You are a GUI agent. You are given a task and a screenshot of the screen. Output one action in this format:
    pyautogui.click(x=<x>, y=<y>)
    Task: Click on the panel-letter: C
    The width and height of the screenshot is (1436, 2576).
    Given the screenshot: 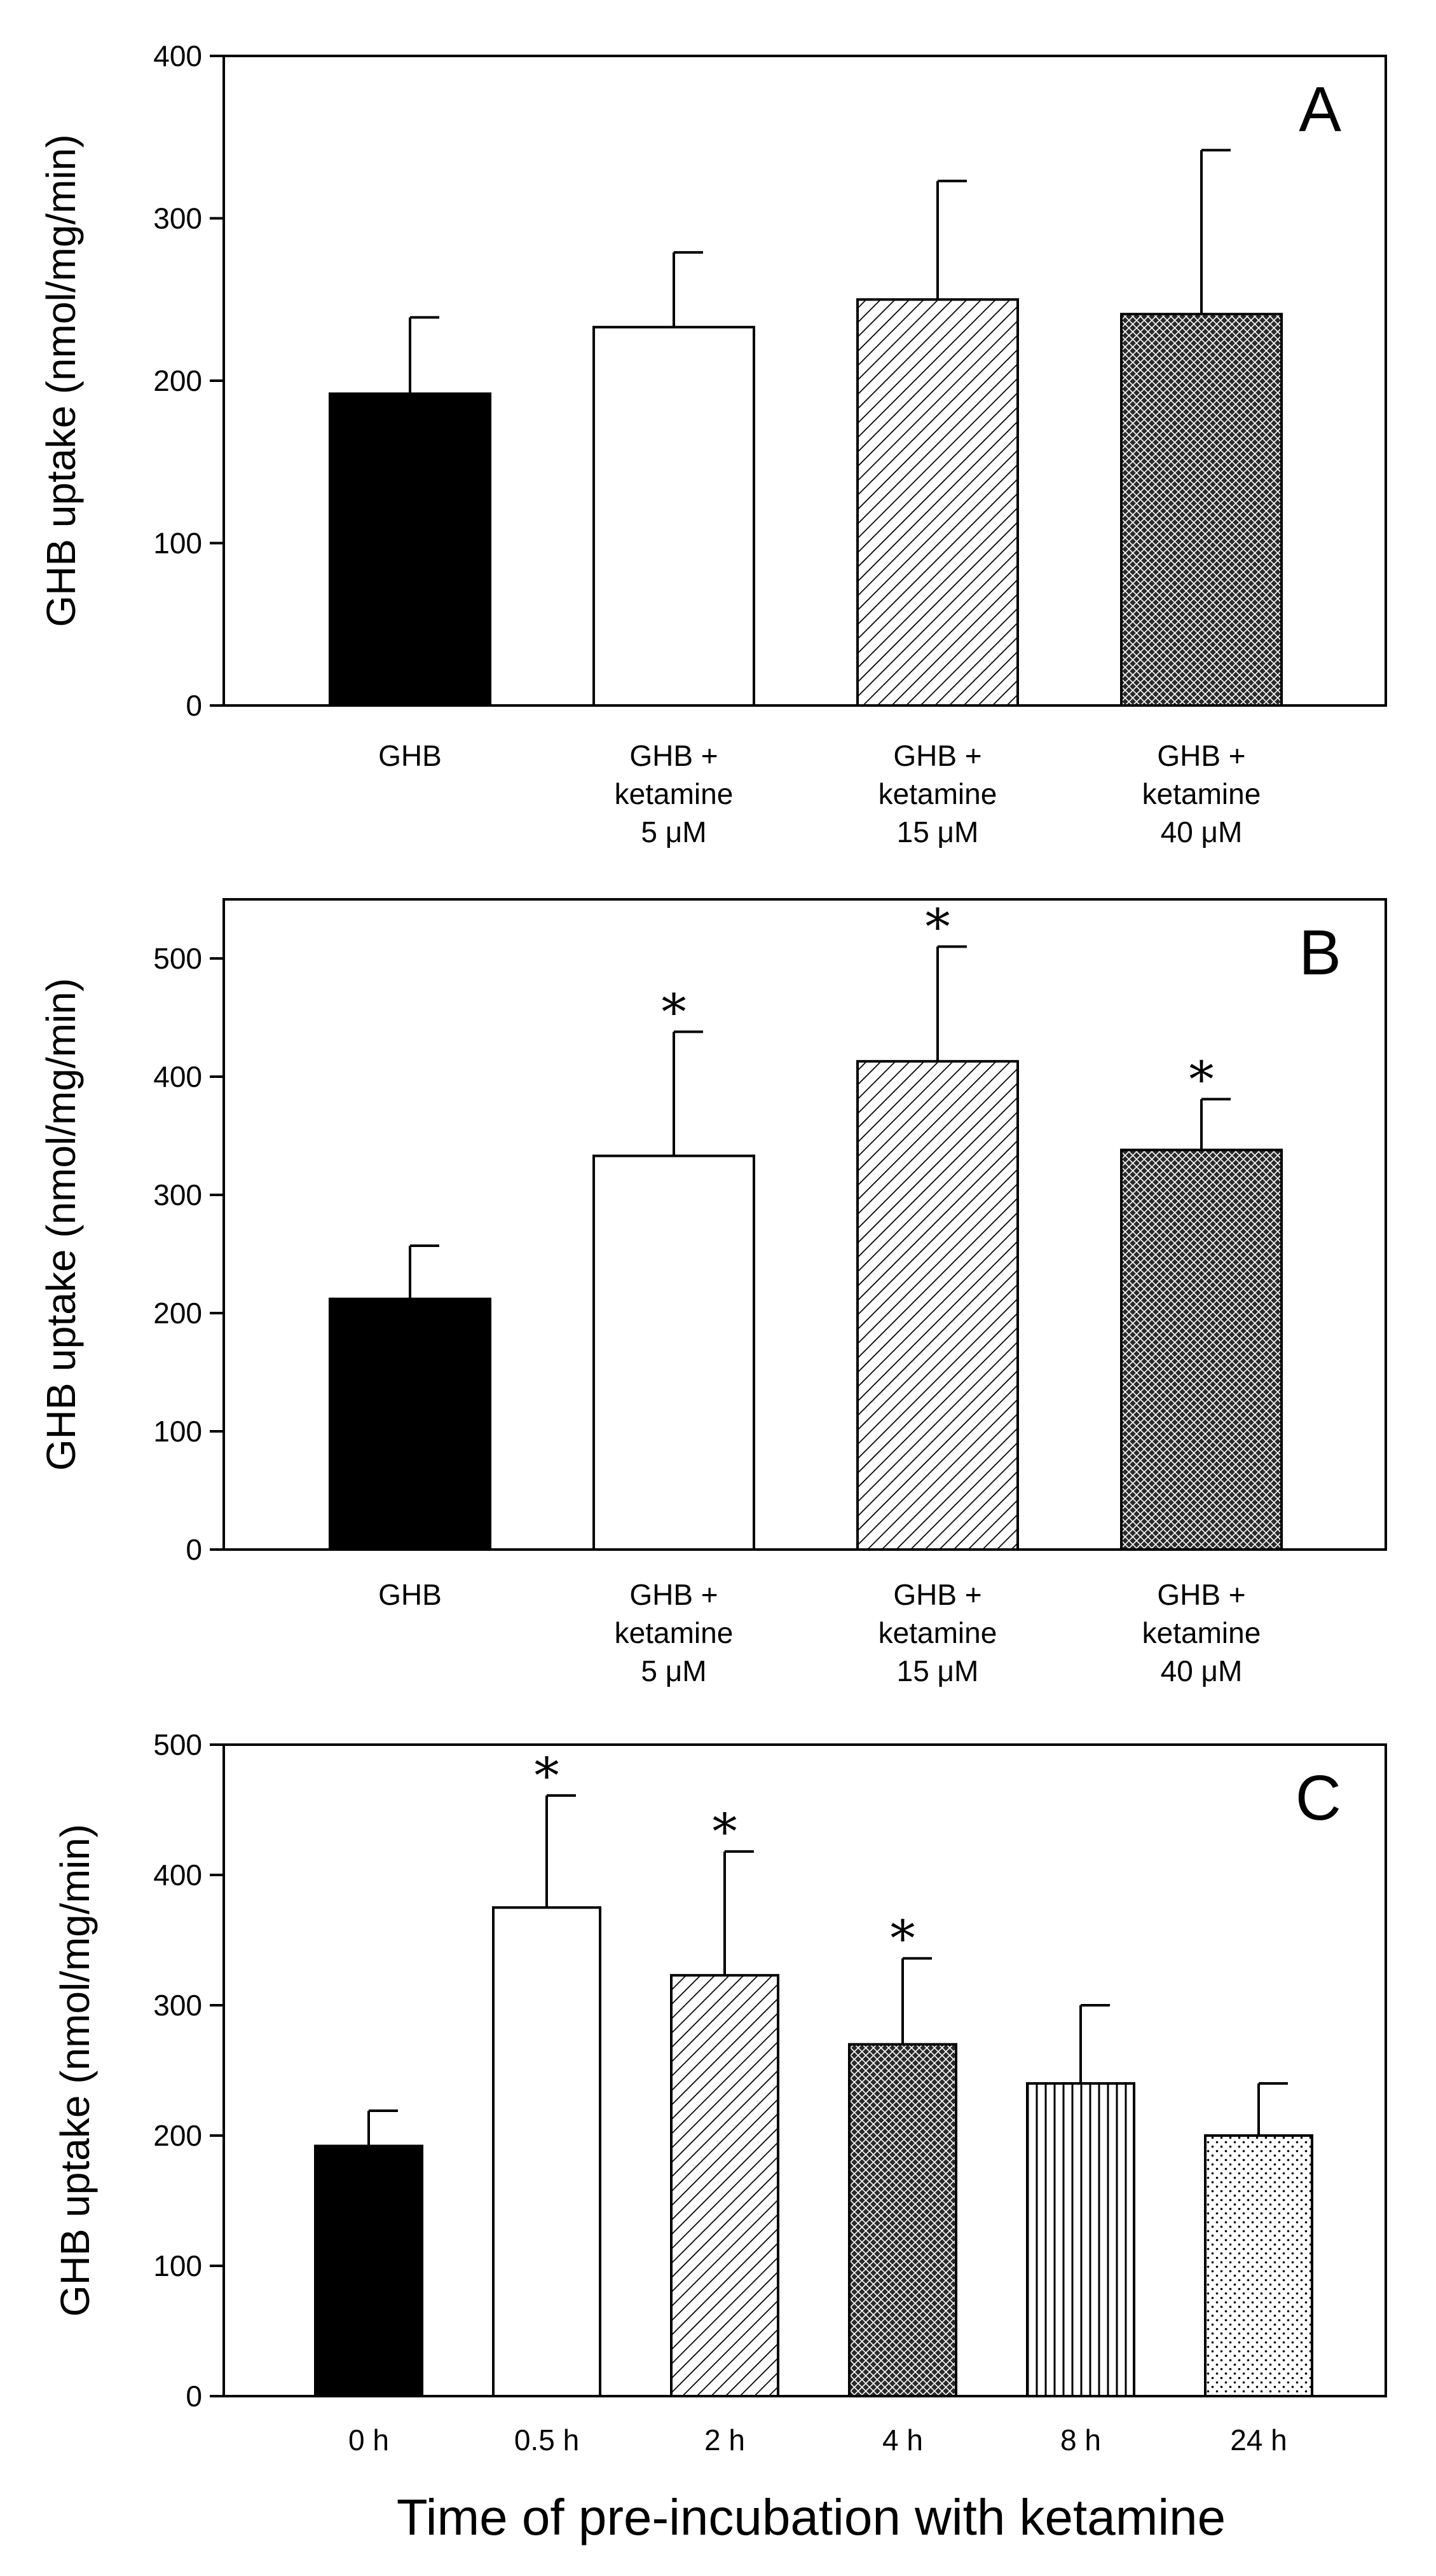 What is the action you would take?
    pyautogui.click(x=1318, y=1798)
    